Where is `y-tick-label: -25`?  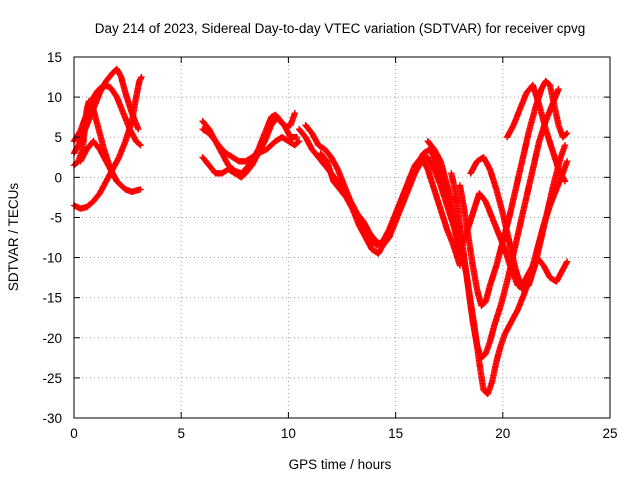
y-tick-label: -25 is located at coordinates (52, 378).